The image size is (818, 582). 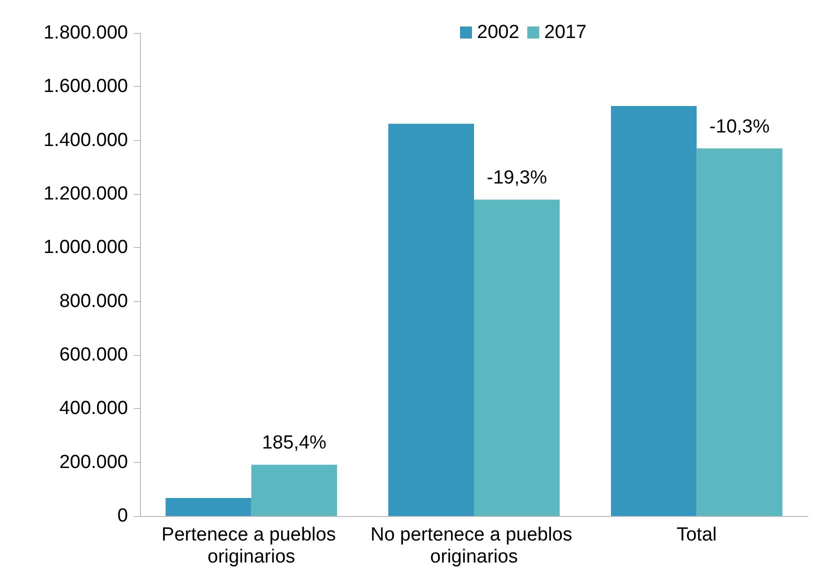 What do you see at coordinates (93, 409) in the screenshot?
I see `y-tick-label: 400.000` at bounding box center [93, 409].